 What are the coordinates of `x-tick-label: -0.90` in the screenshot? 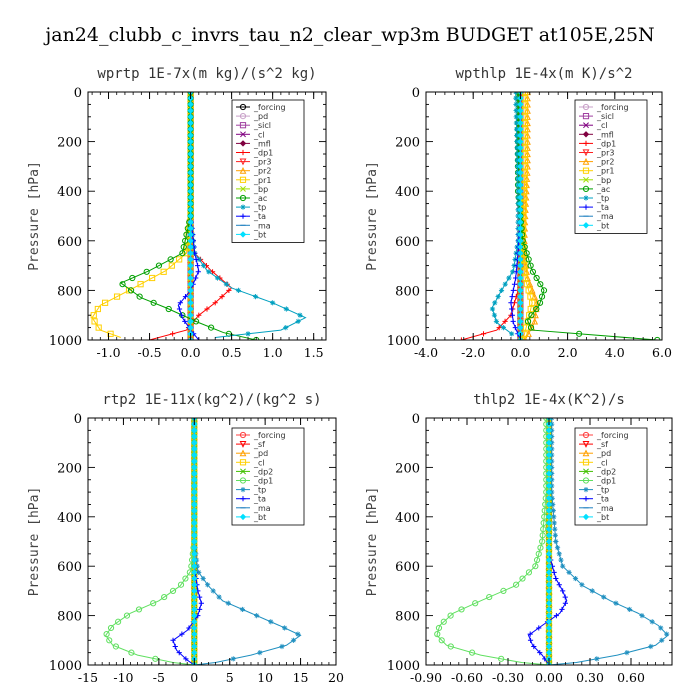 It's located at (426, 677).